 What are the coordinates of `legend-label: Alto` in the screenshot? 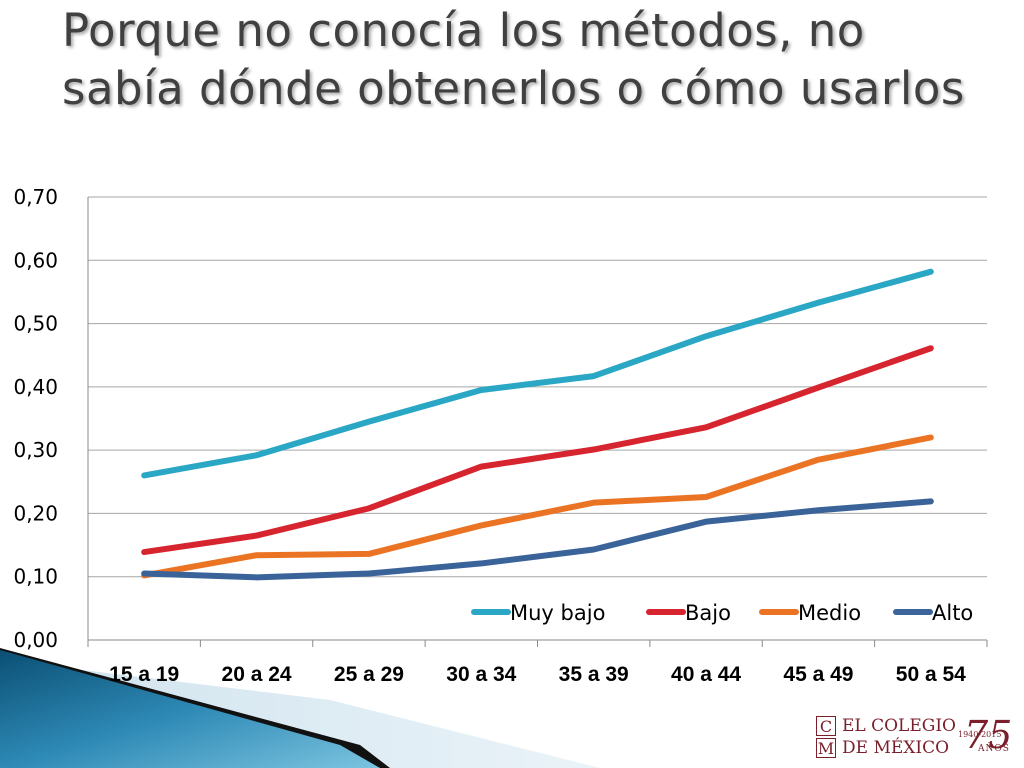 It's located at (952, 613).